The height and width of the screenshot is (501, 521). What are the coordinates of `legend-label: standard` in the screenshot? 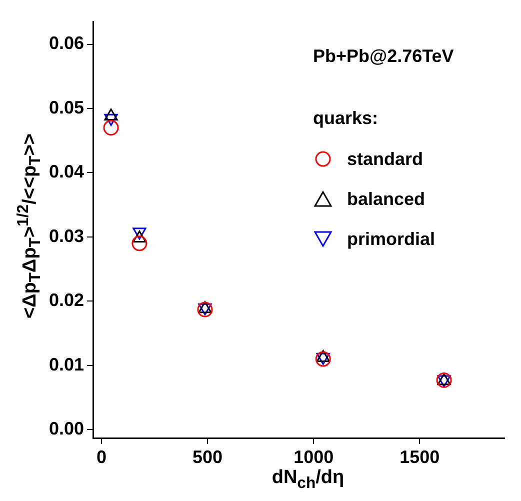 It's located at (385, 159).